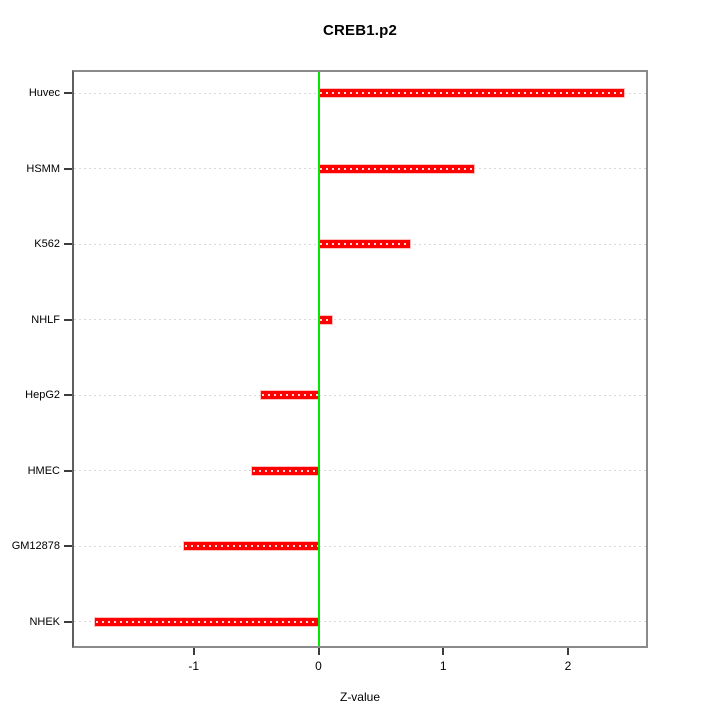 This screenshot has width=720, height=720. I want to click on x-axis-tick-label: 1, so click(443, 666).